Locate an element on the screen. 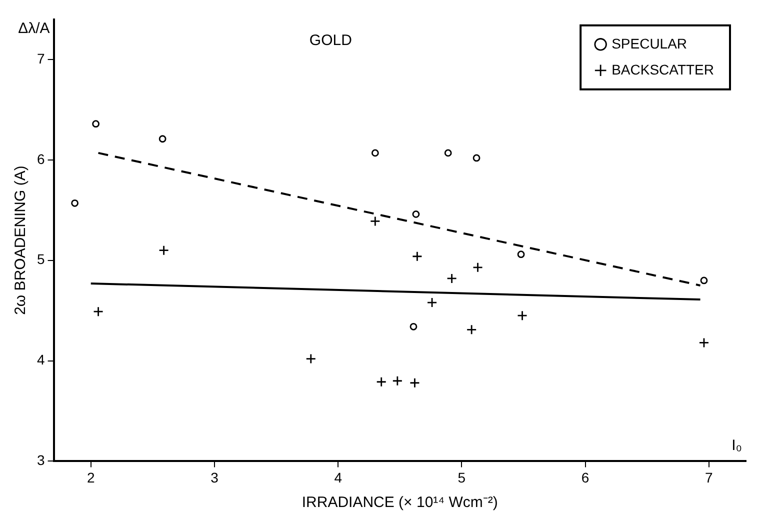 This screenshot has width=768, height=524. y-axis-title: 2ω BROADENING (A) is located at coordinates (21, 240).